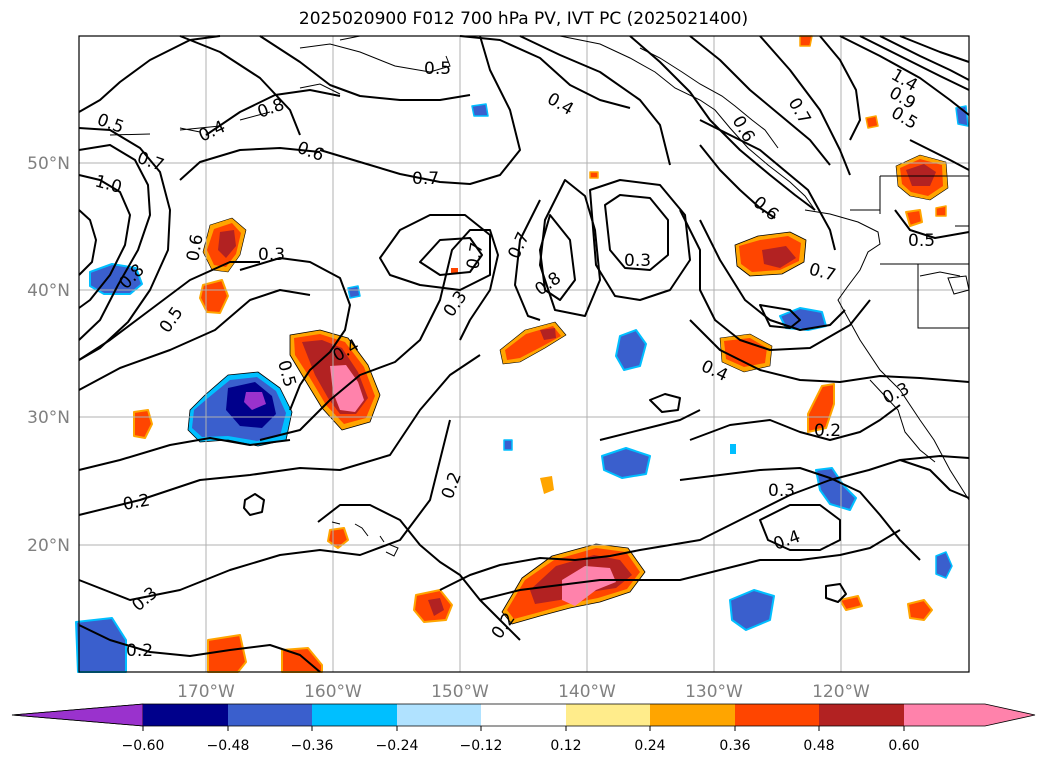  What do you see at coordinates (228, 746) in the screenshot?
I see `colorbar-tick-label: −0.48` at bounding box center [228, 746].